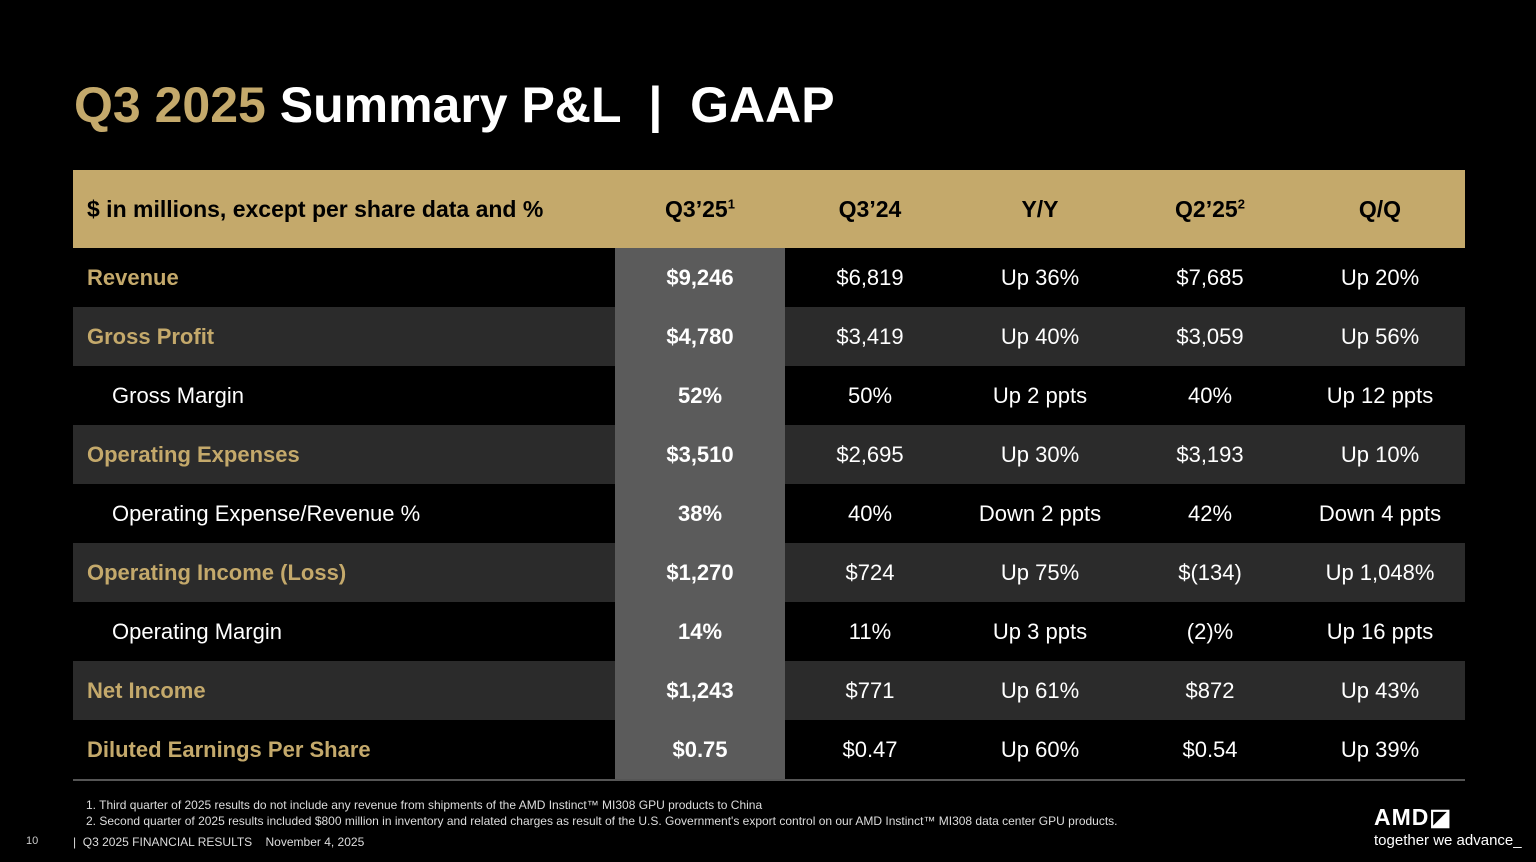 This screenshot has height=862, width=1536. I want to click on column-header-label: Q/Q, so click(1380, 208).